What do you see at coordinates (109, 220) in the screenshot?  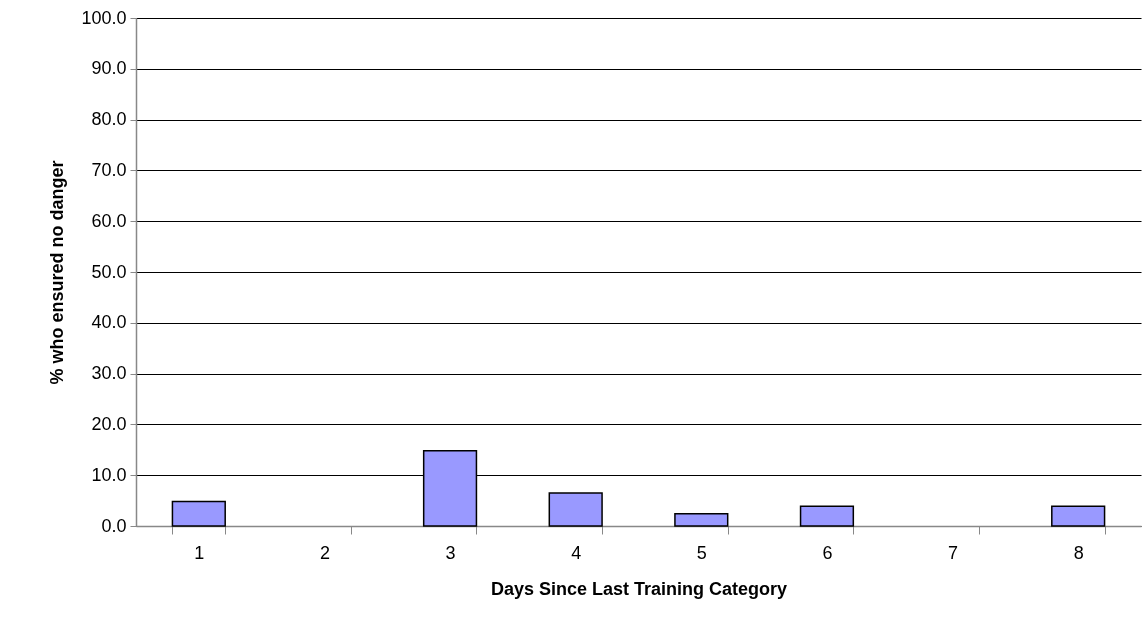 I see `y-tick-label: 60.0` at bounding box center [109, 220].